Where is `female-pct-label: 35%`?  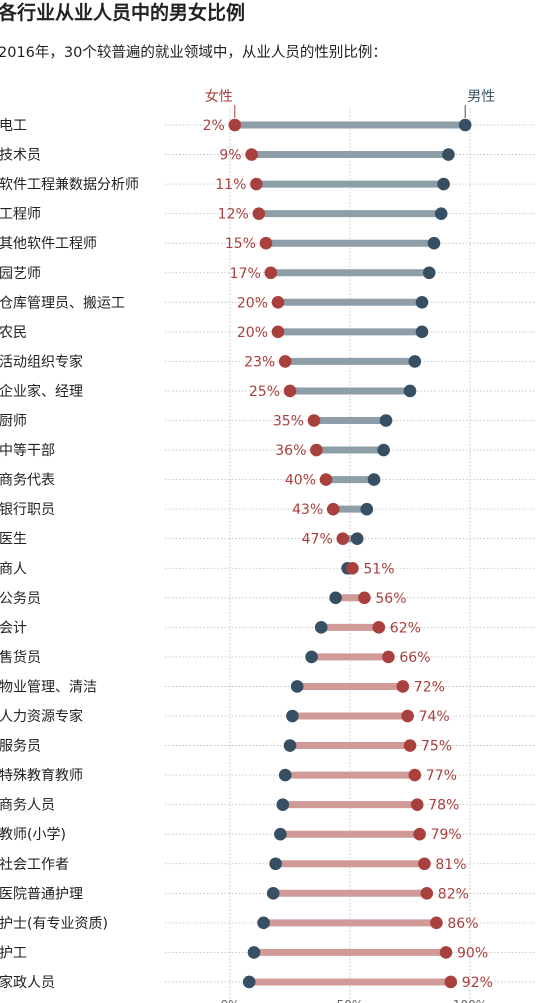 female-pct-label: 35% is located at coordinates (288, 422).